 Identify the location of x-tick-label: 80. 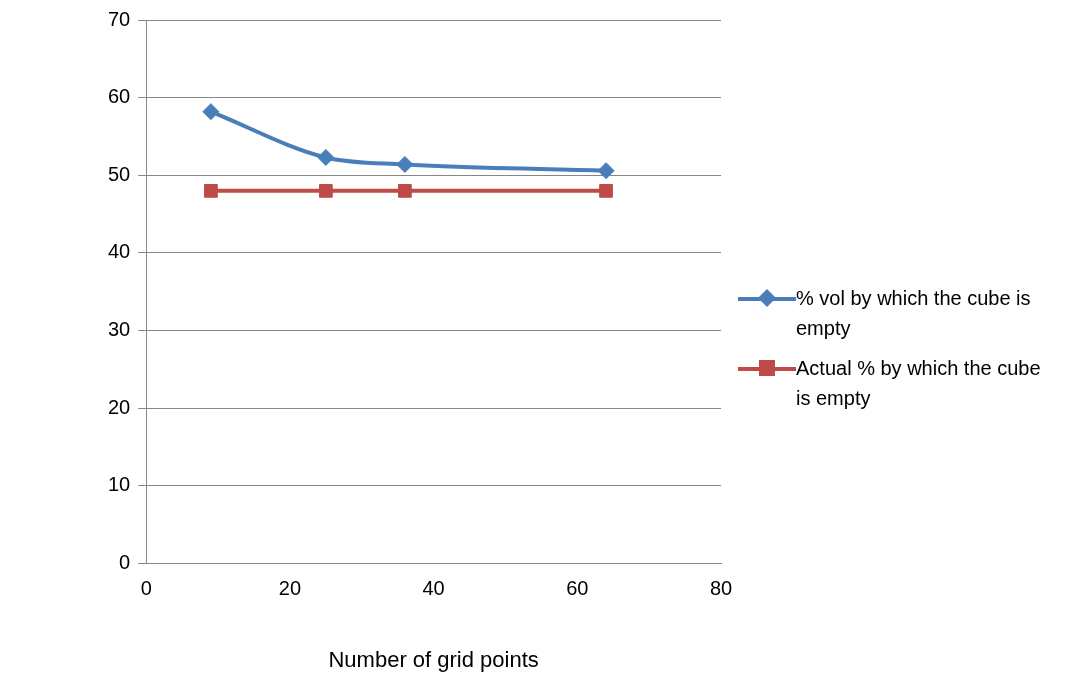
(721, 588).